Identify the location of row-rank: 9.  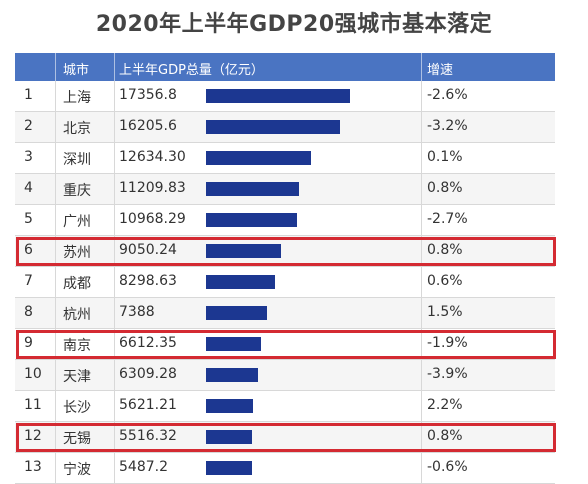
(28, 343).